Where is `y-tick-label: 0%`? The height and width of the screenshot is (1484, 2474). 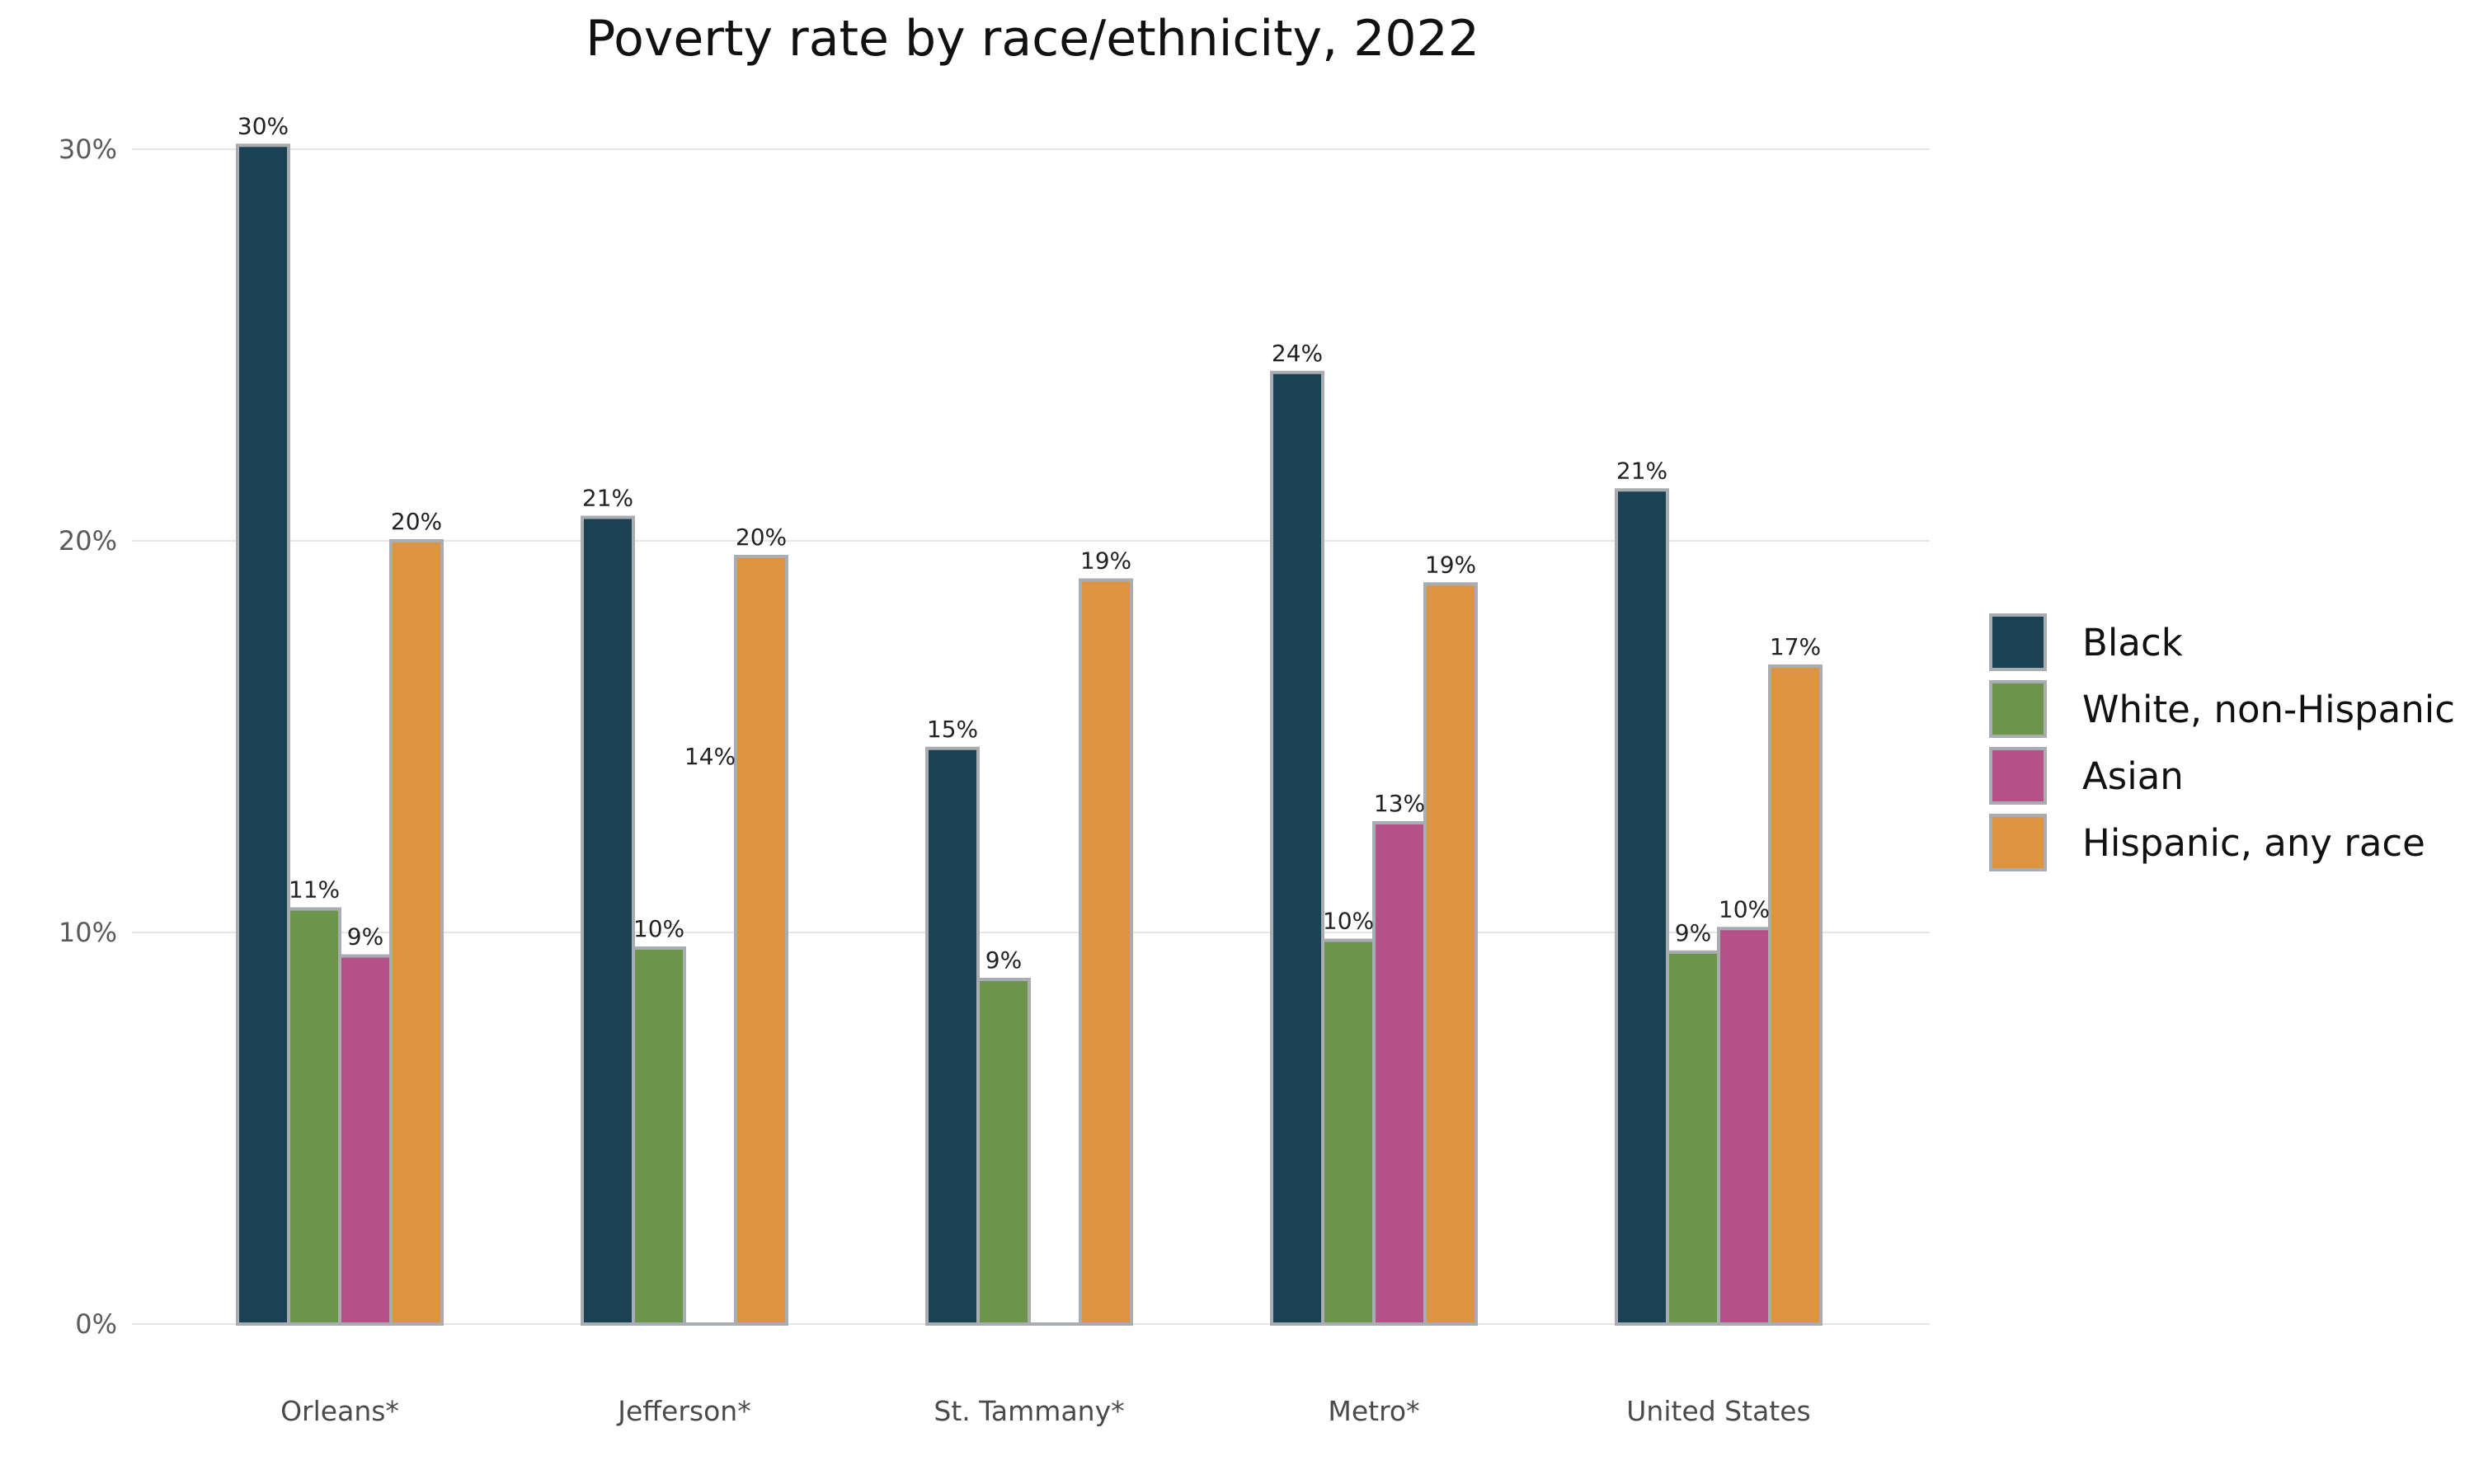
y-tick-label: 0% is located at coordinates (96, 1324).